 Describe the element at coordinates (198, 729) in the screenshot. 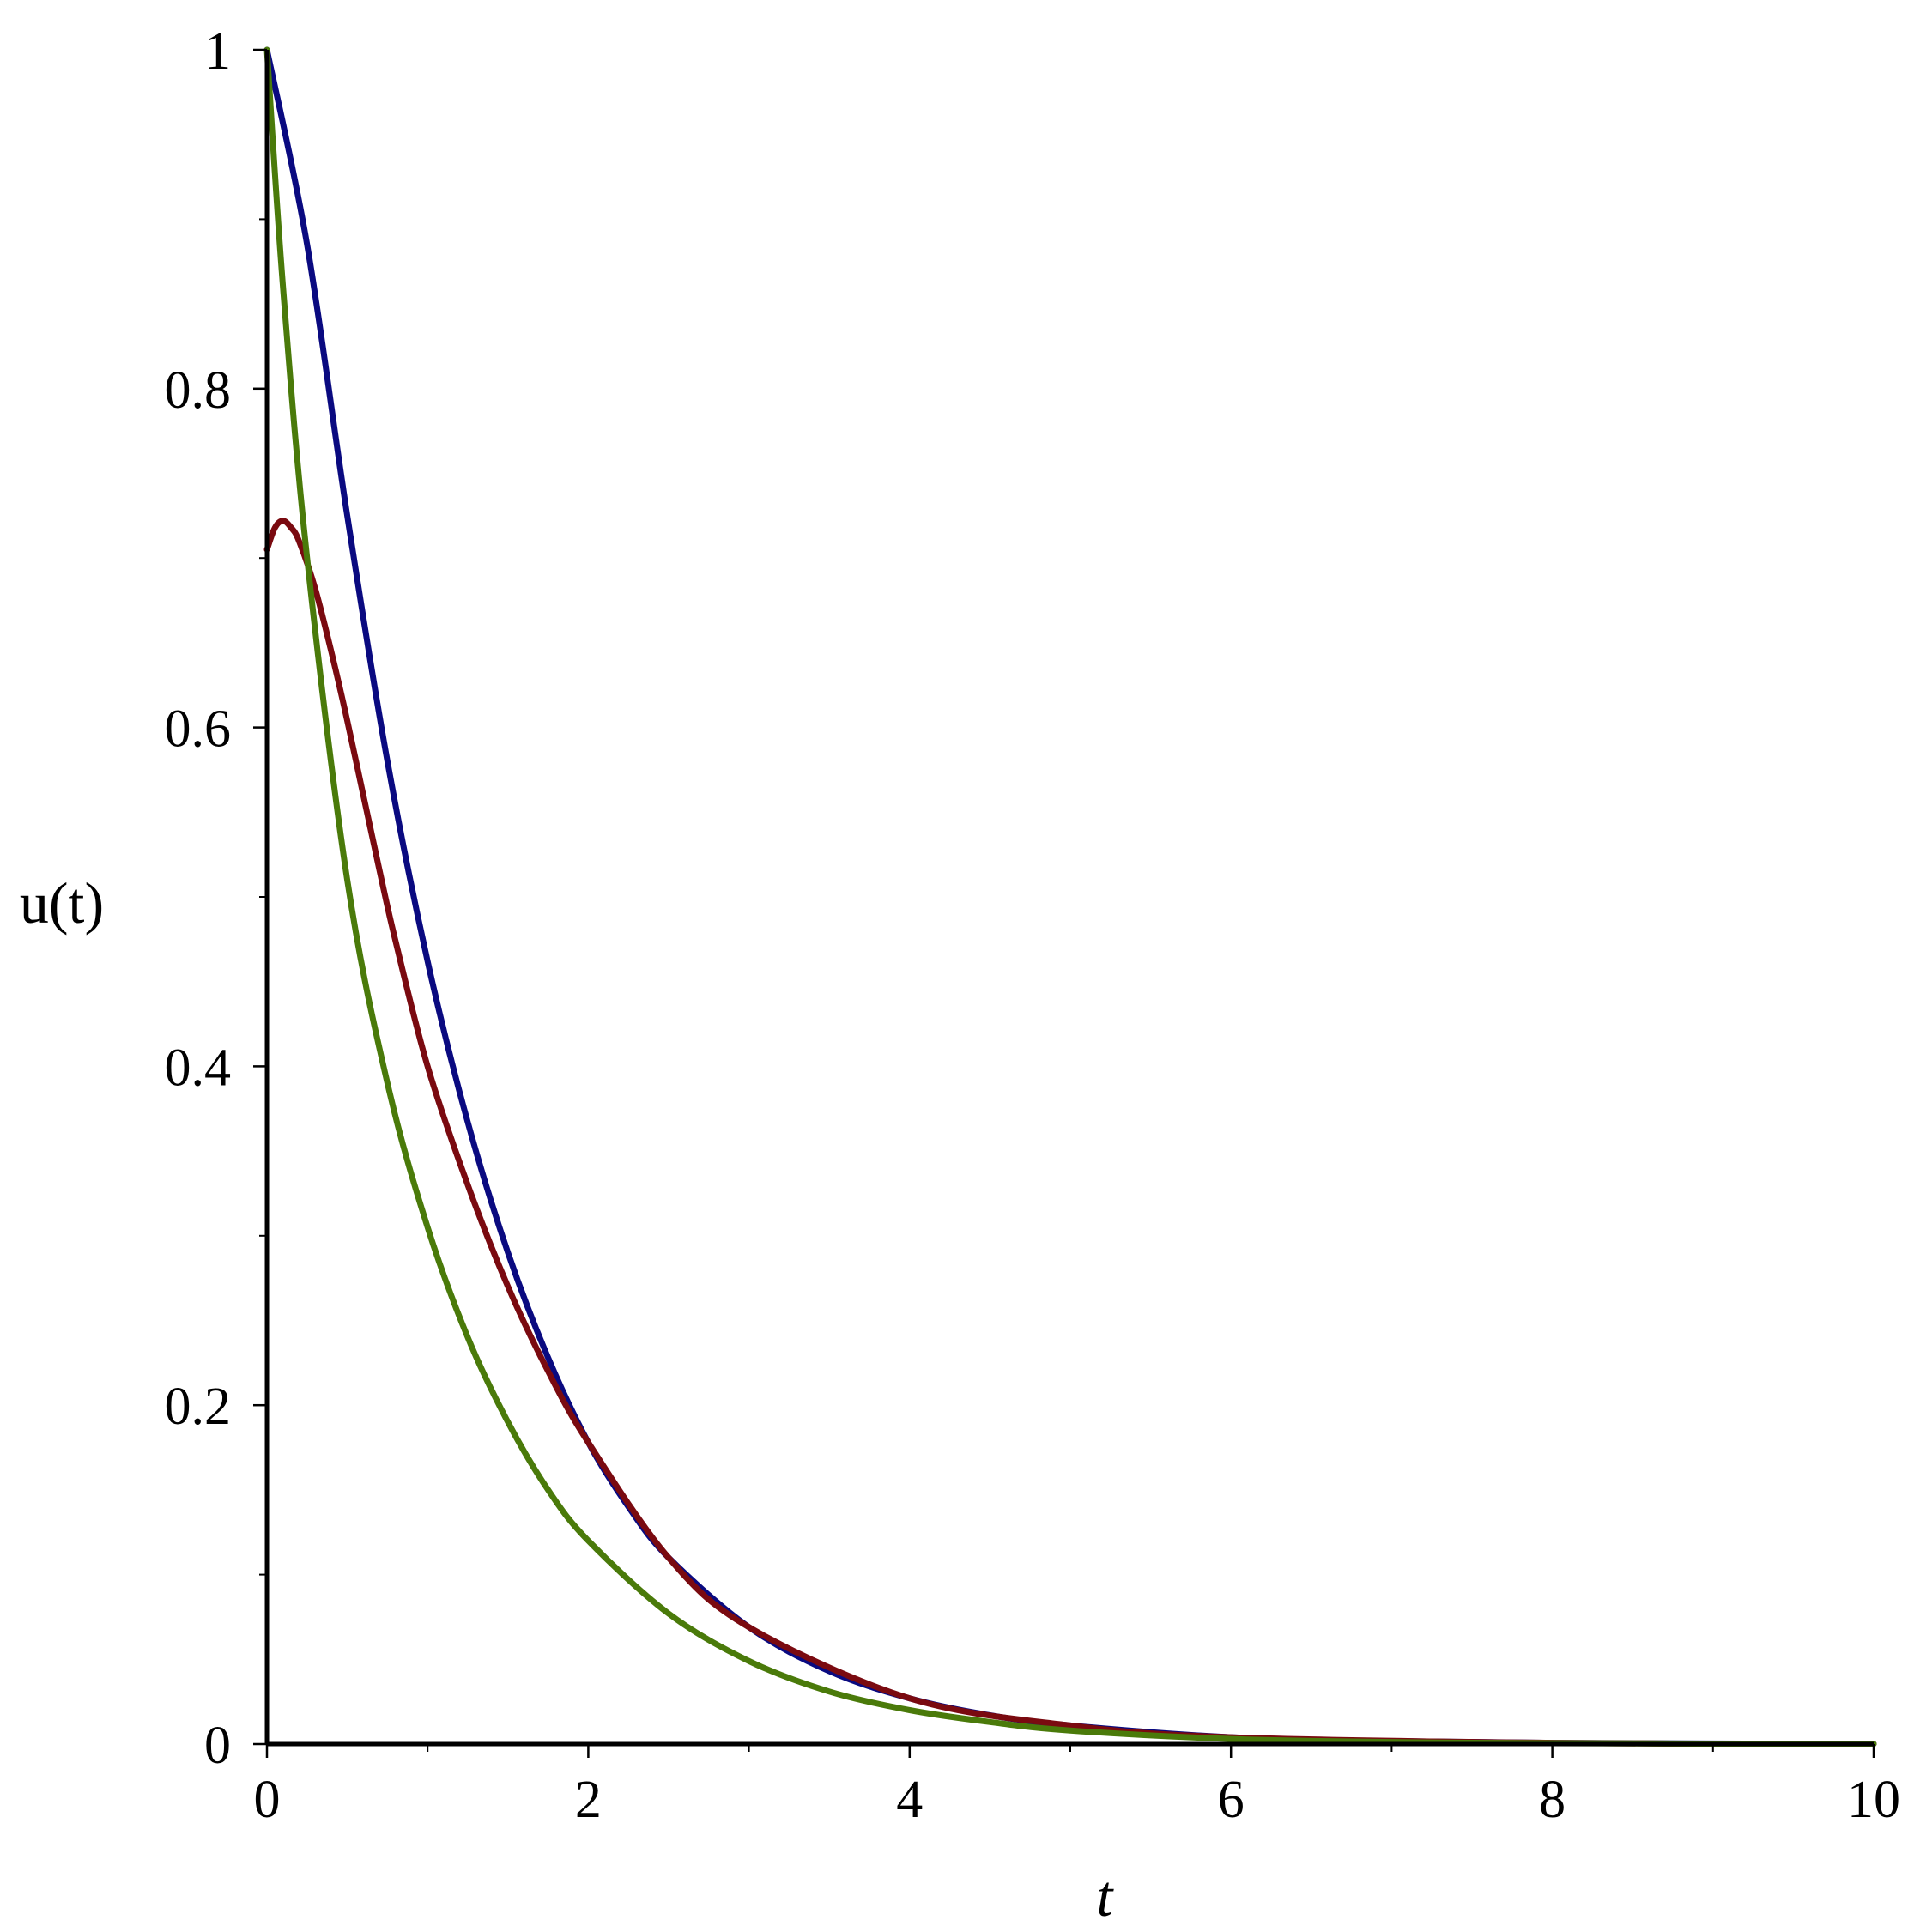

I see `y-tick-label: 0.6` at that location.